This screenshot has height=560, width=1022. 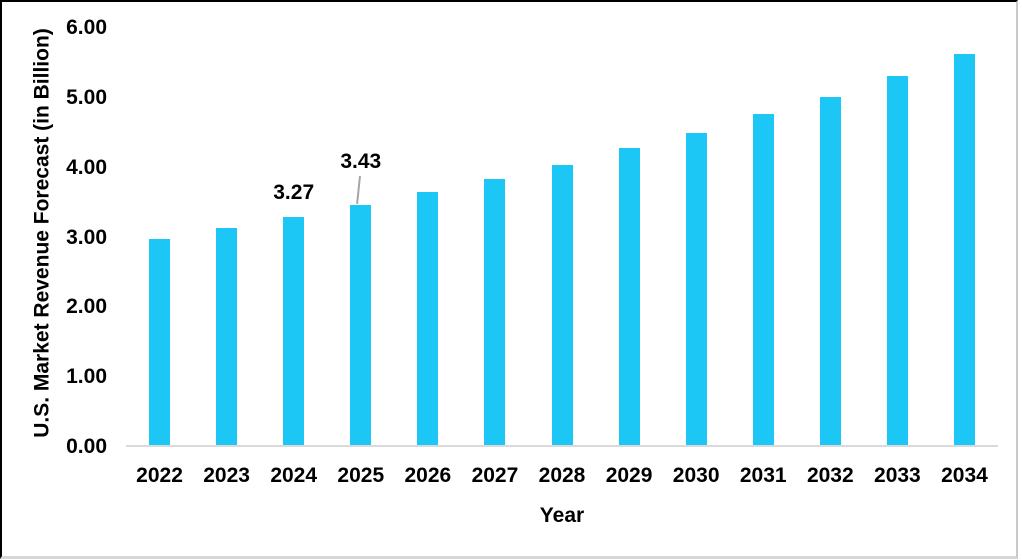 I want to click on x-tick-2027: 2027, so click(x=495, y=475).